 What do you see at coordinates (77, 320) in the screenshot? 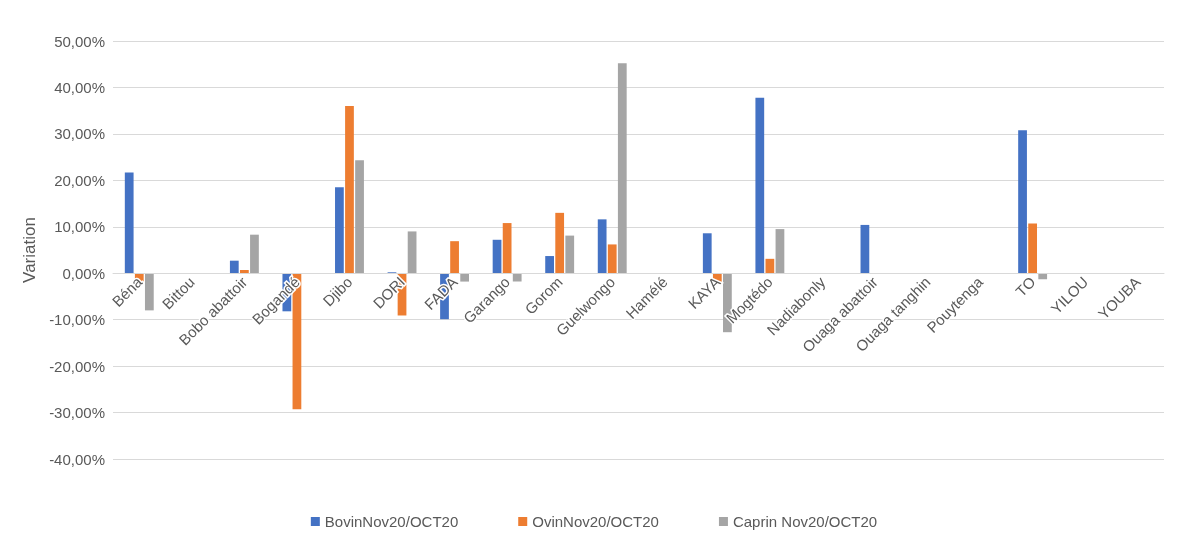
I see `y-tick-label: -10,00%` at bounding box center [77, 320].